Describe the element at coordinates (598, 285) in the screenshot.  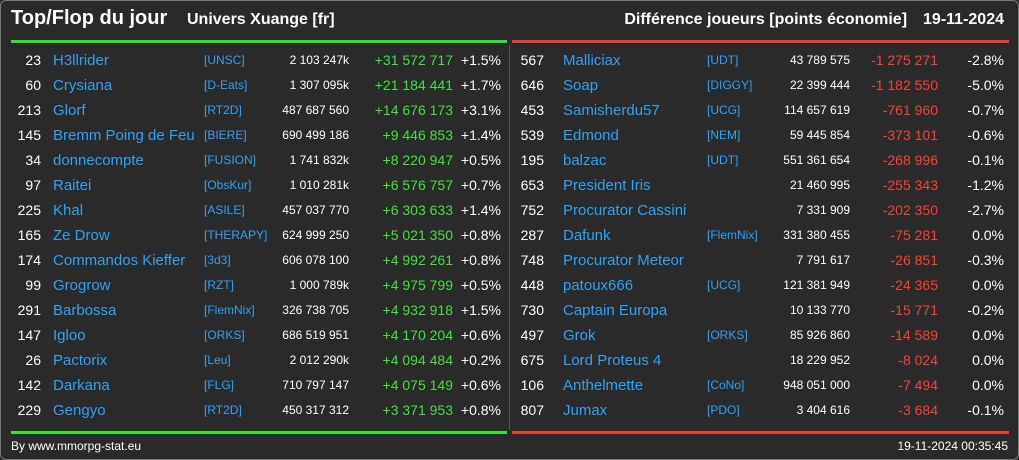
I see `player-name-link: patoux666` at that location.